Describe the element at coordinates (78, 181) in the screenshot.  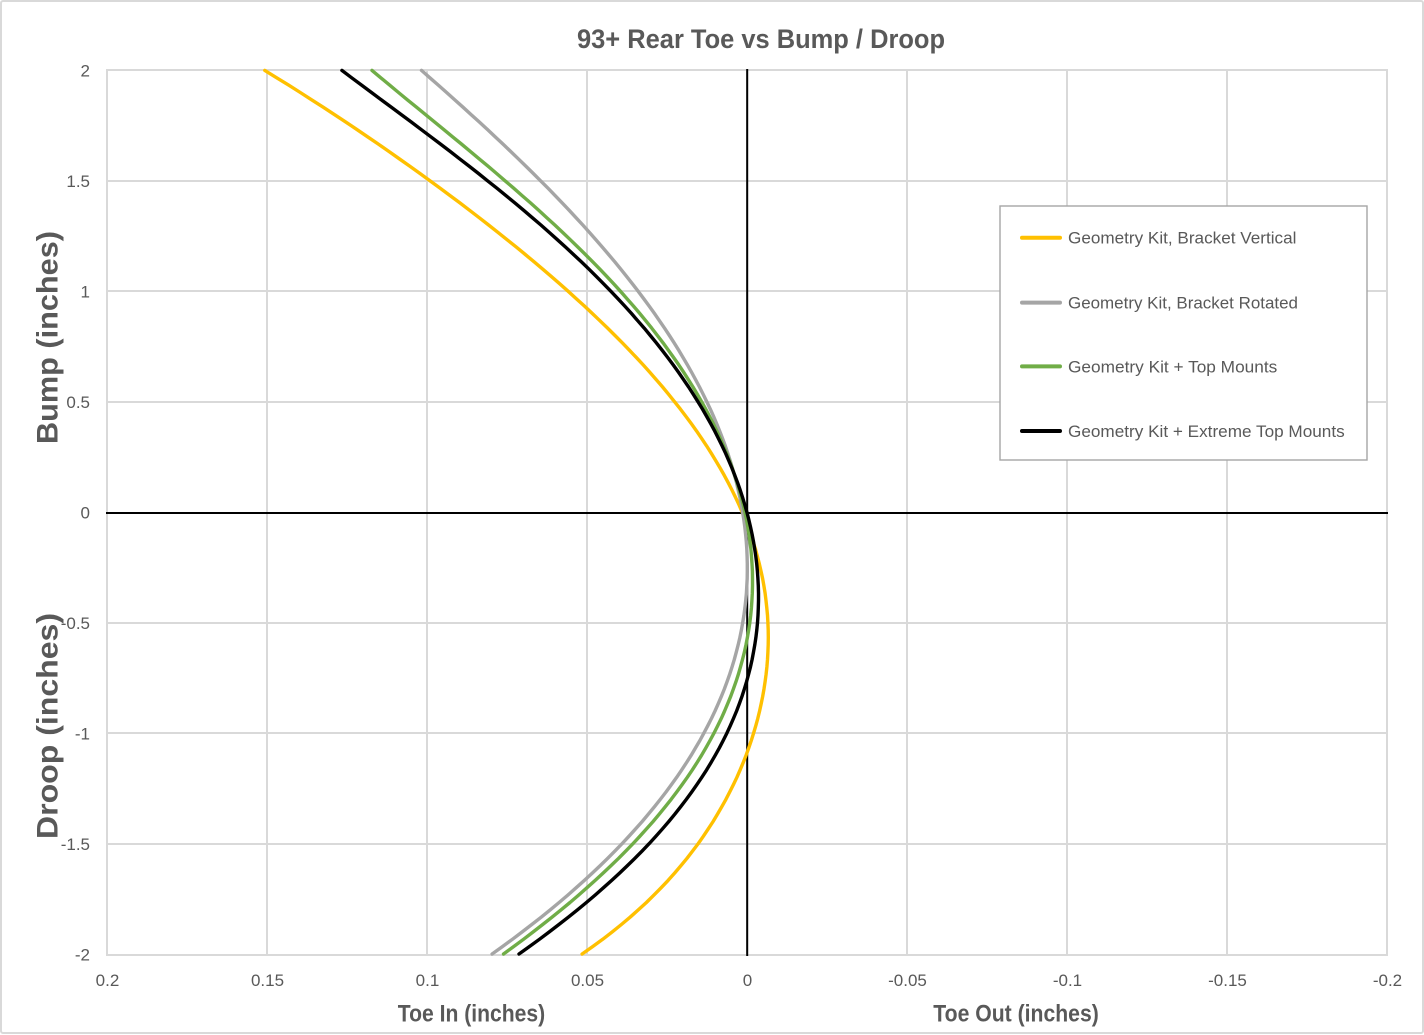
I see `svg-text: 1.5` at that location.